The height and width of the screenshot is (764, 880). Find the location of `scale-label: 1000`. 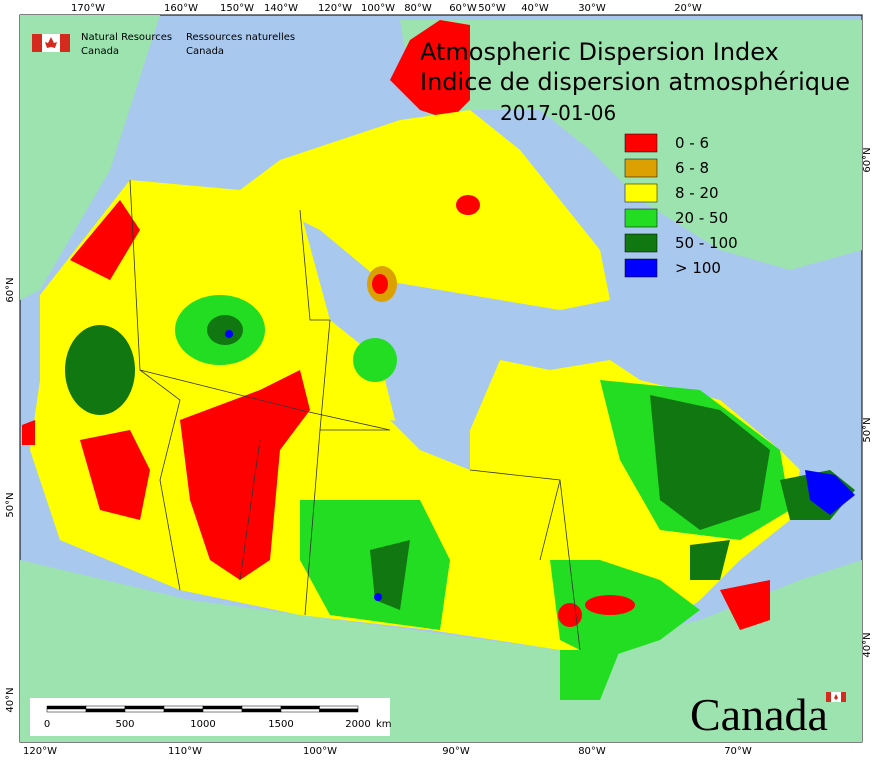

scale-label: 1000 is located at coordinates (202, 724).